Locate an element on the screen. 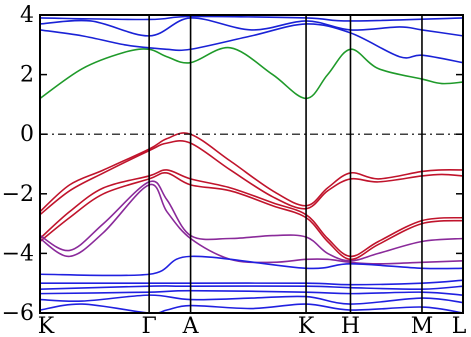  y-tick-label: −2 is located at coordinates (18, 194).